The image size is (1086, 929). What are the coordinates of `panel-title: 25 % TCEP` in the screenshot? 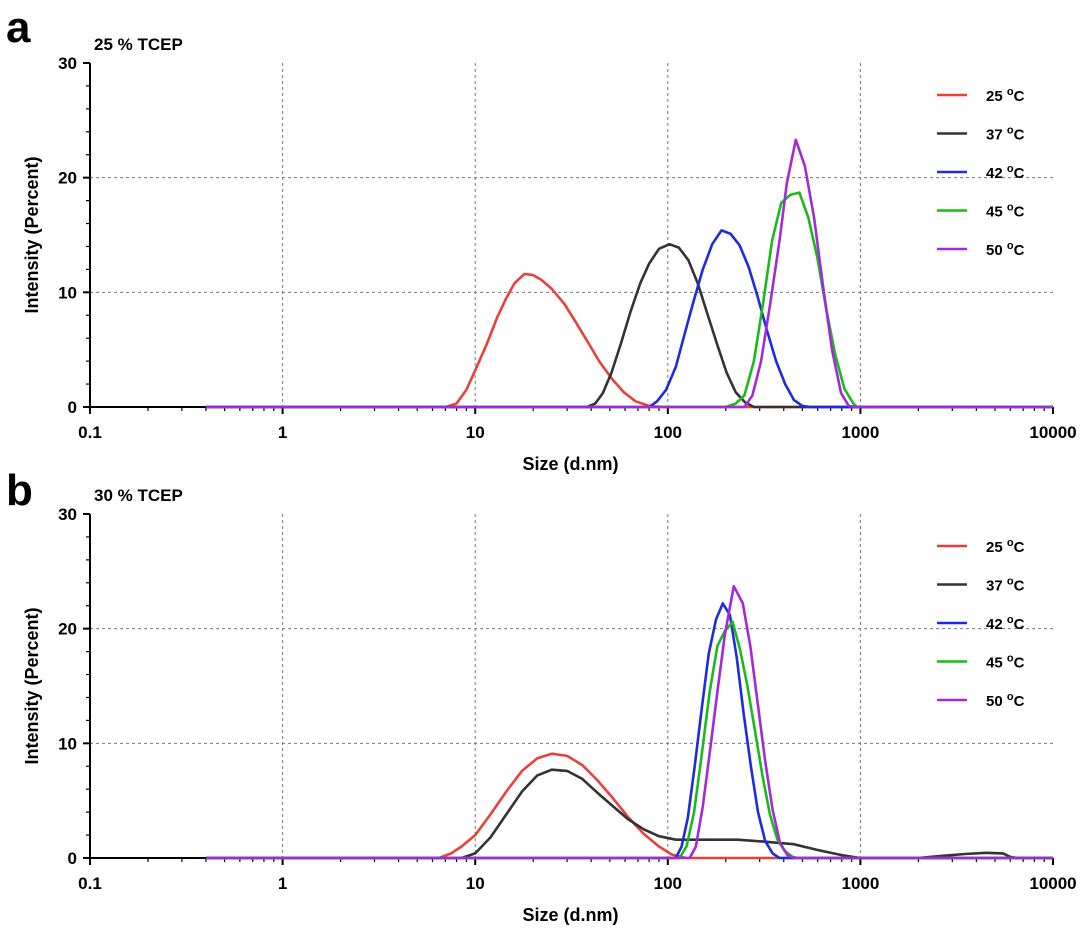 It's located at (138, 44).